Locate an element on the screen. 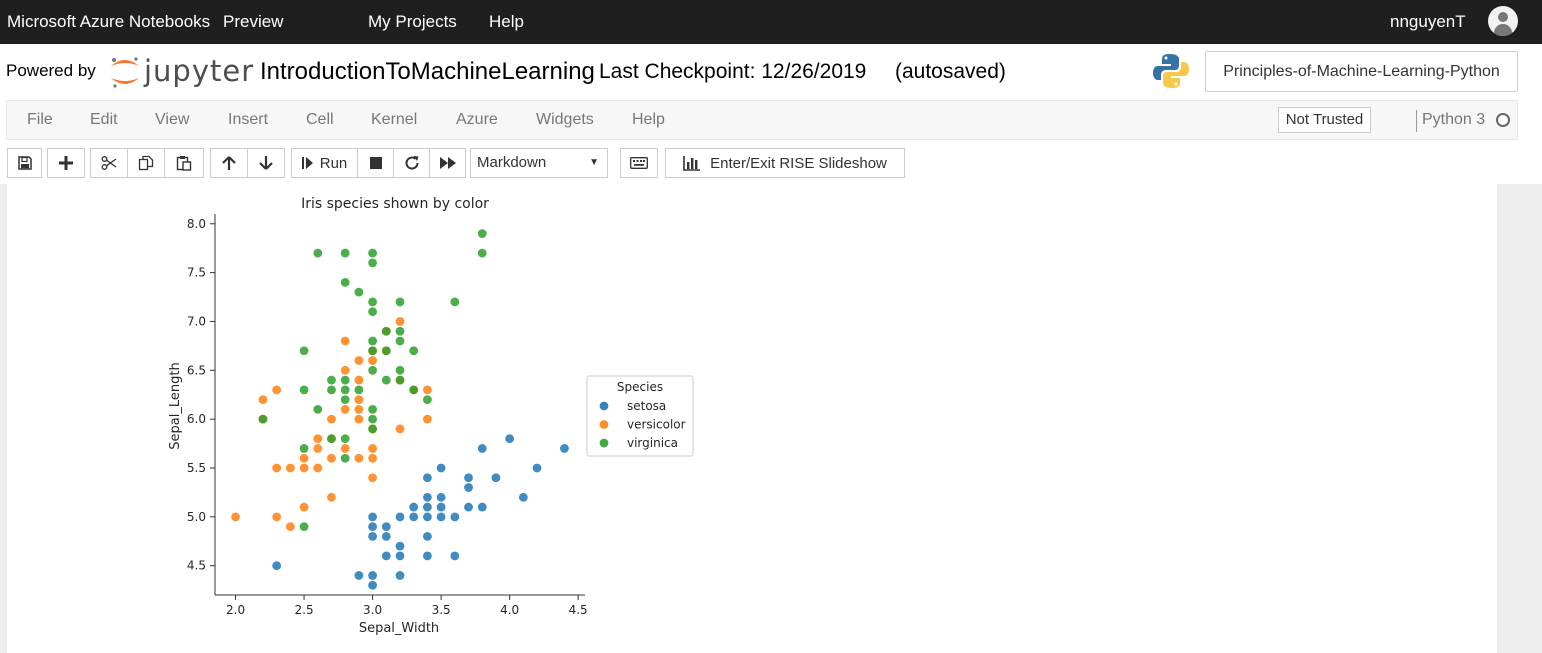  refresh-icon is located at coordinates (412, 163).